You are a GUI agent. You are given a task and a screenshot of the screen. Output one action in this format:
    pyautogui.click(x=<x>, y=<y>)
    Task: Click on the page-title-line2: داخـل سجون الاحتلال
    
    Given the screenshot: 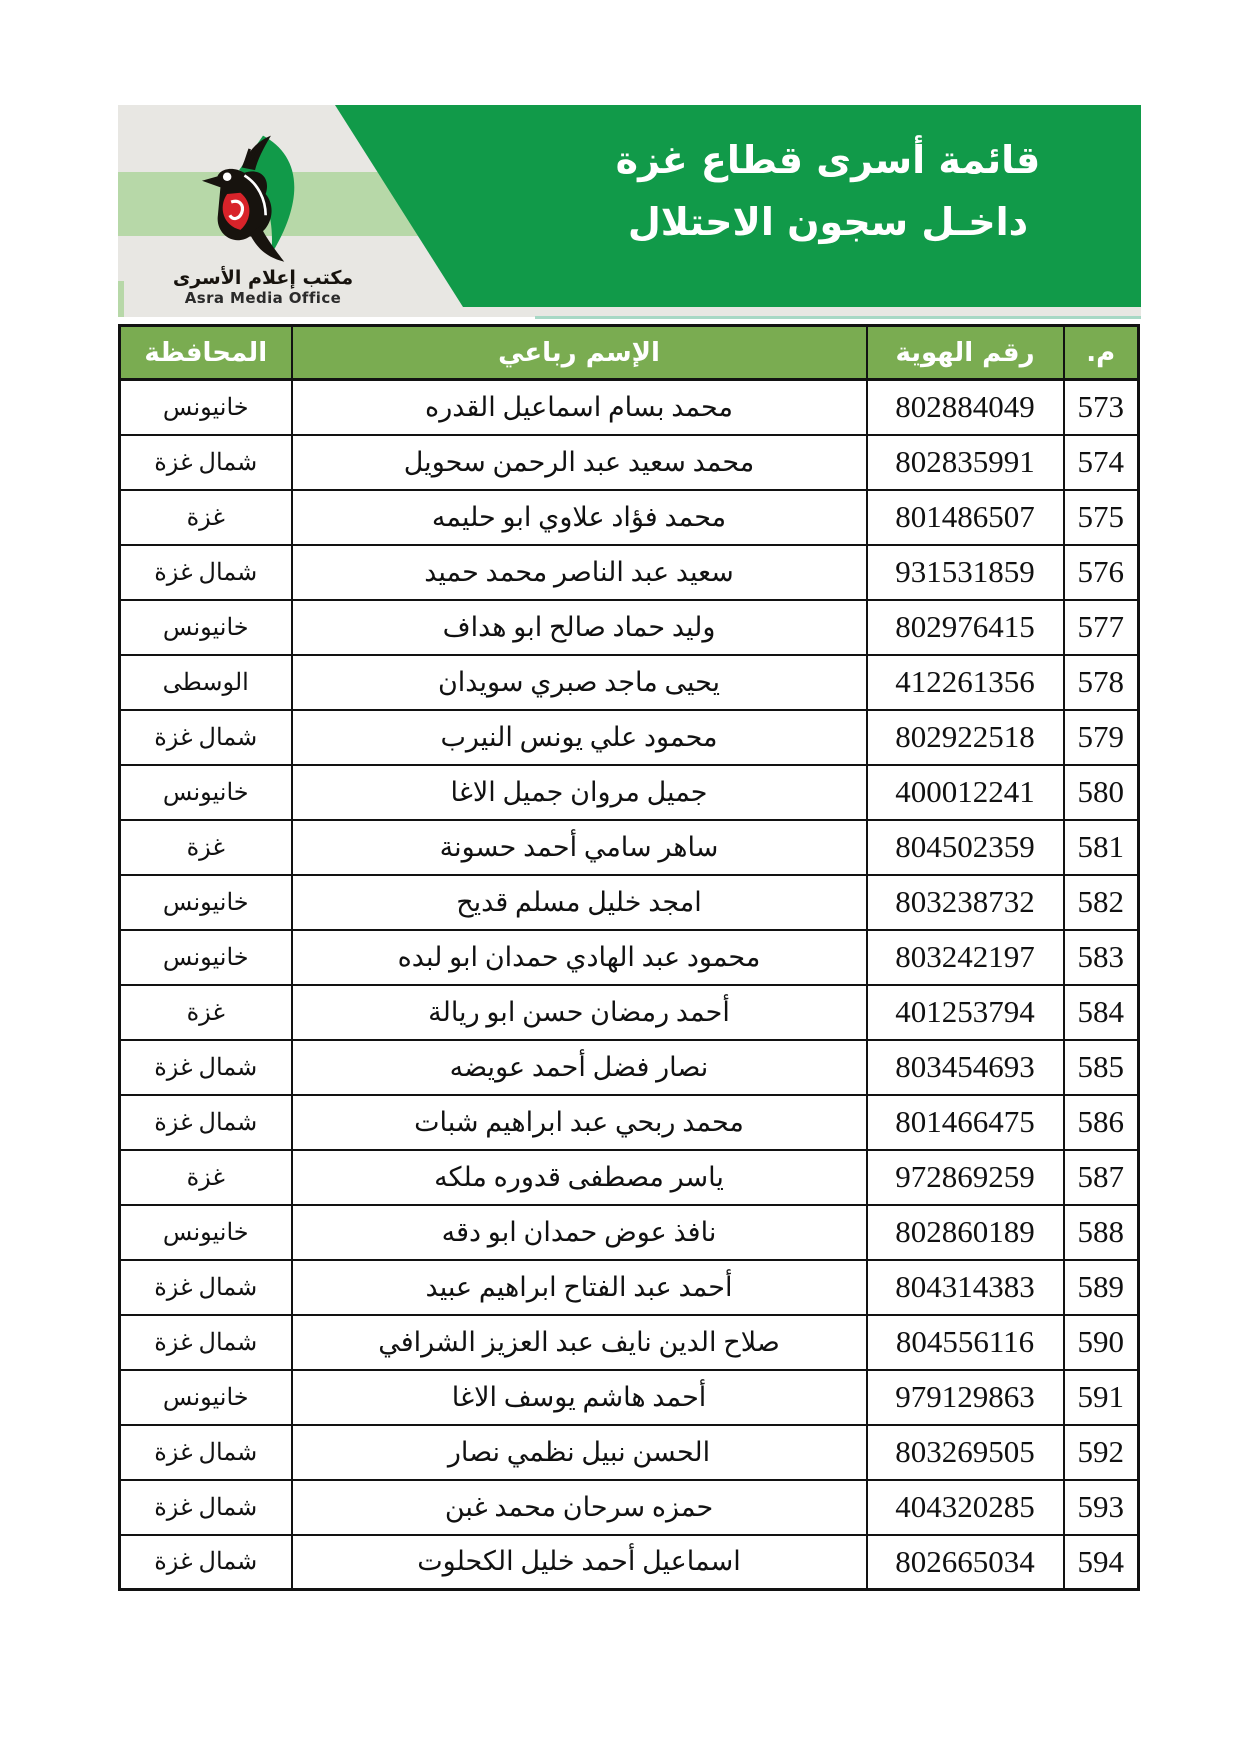 What is the action you would take?
    pyautogui.click(x=828, y=222)
    